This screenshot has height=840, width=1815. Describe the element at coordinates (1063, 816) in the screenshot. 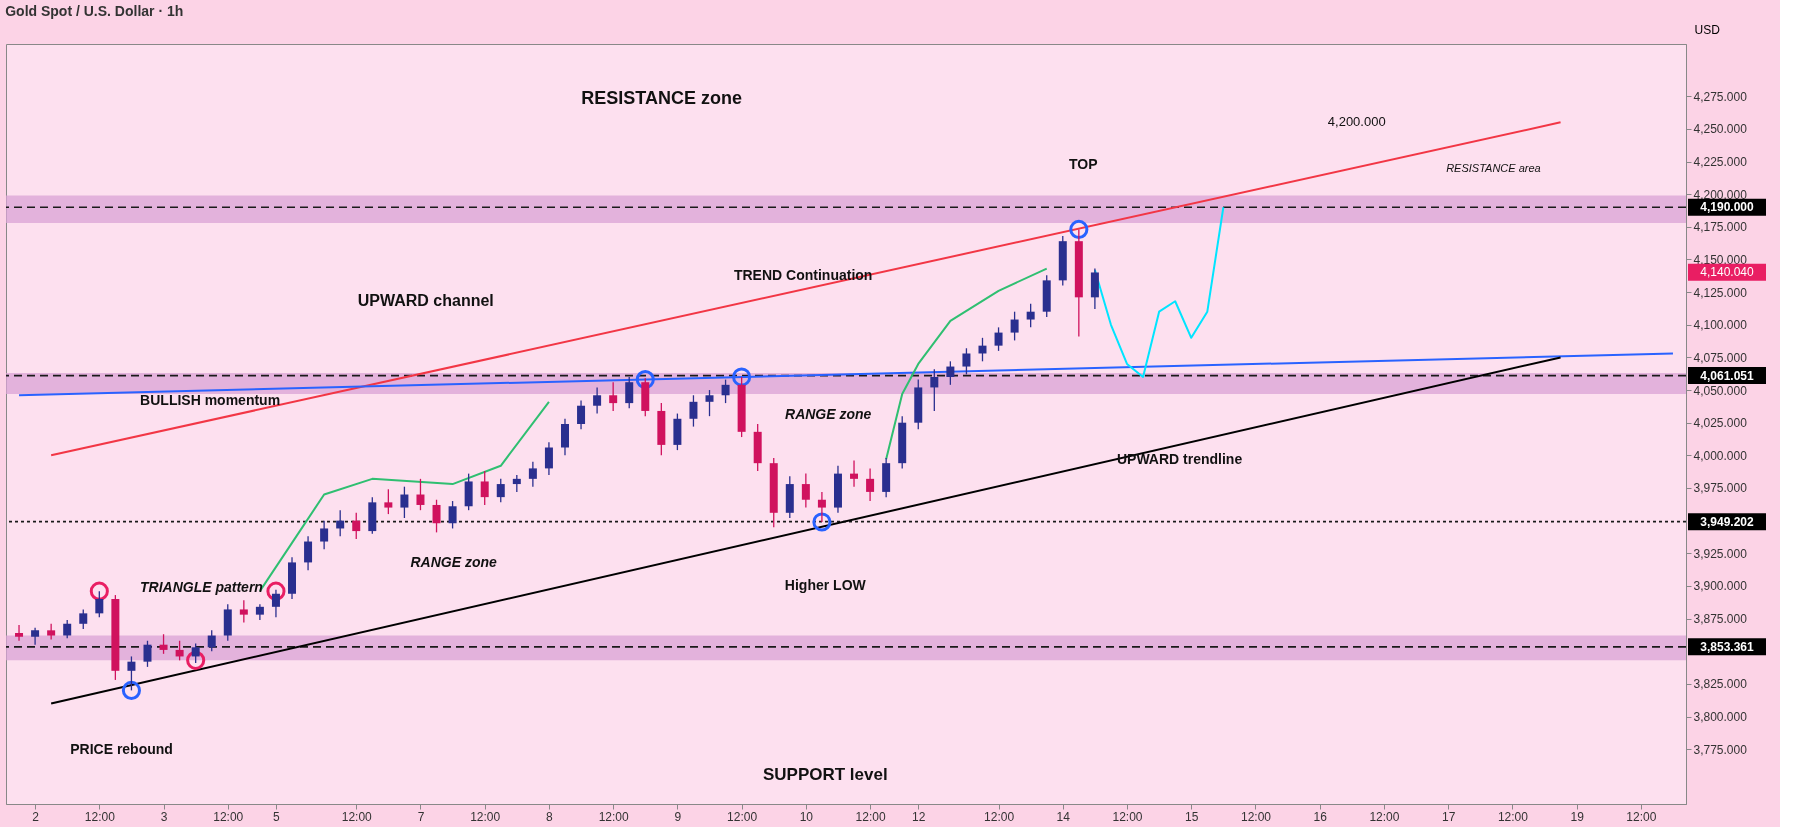

I see `x-tick-label: 14` at that location.